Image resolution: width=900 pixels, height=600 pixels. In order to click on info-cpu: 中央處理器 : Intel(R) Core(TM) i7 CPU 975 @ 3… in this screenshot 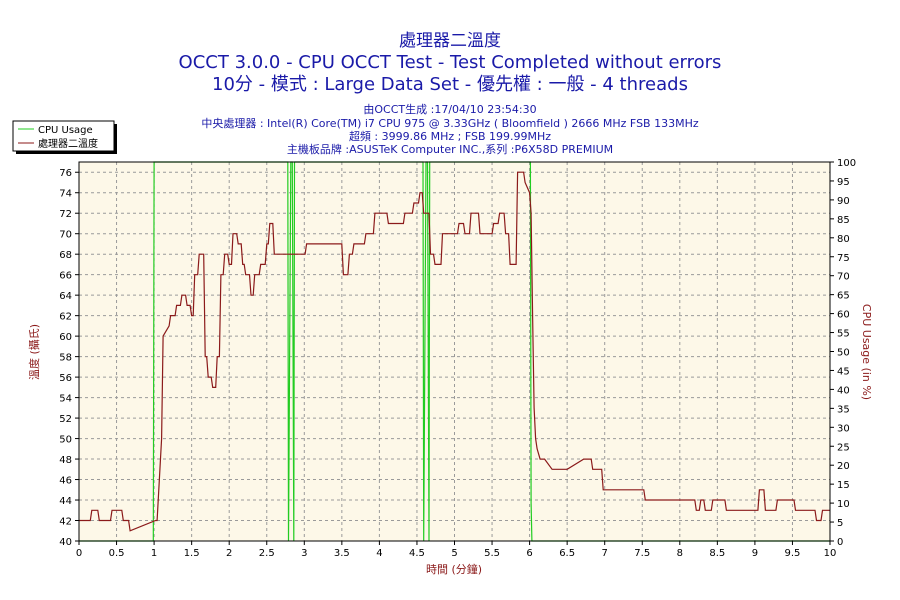, I will do `click(450, 123)`.